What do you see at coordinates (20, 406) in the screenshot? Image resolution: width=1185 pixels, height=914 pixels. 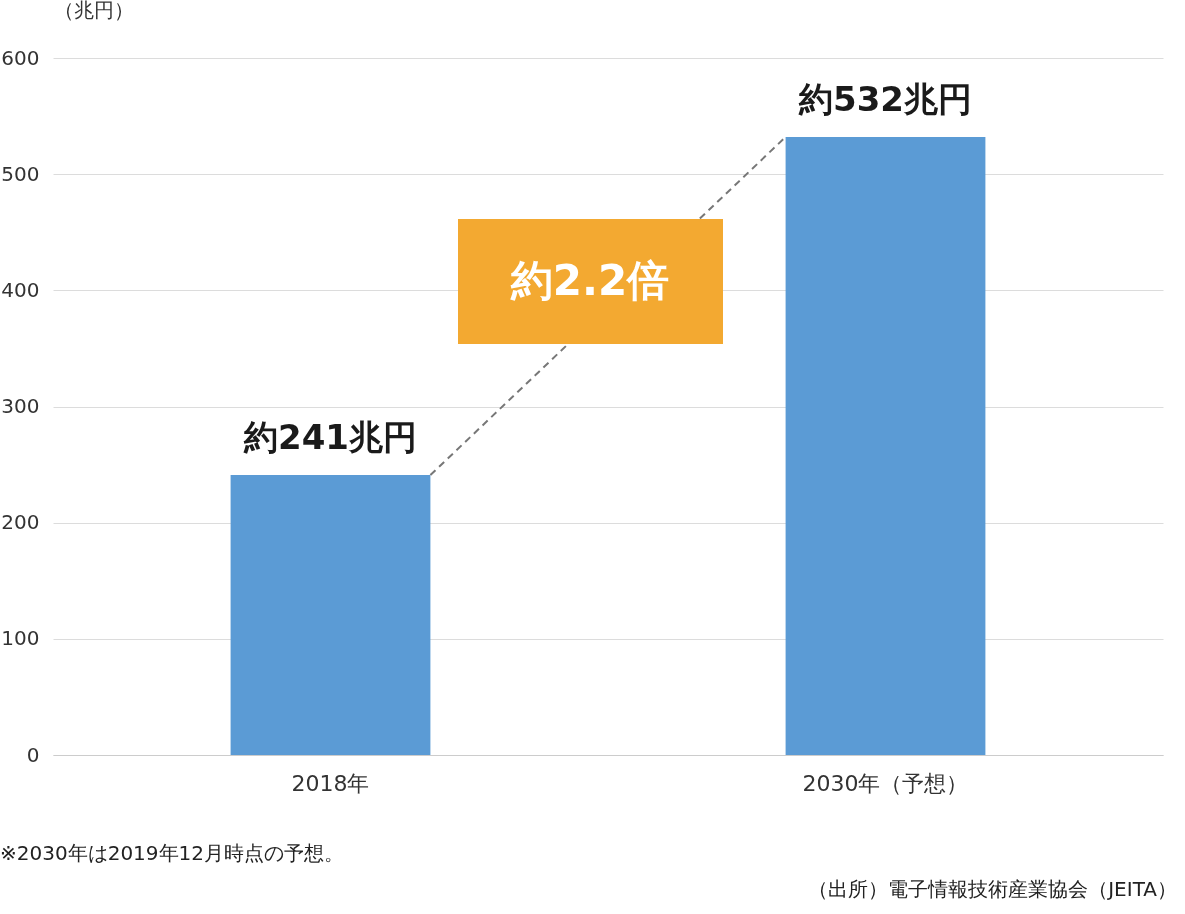 I see `y-tick-label: 300` at bounding box center [20, 406].